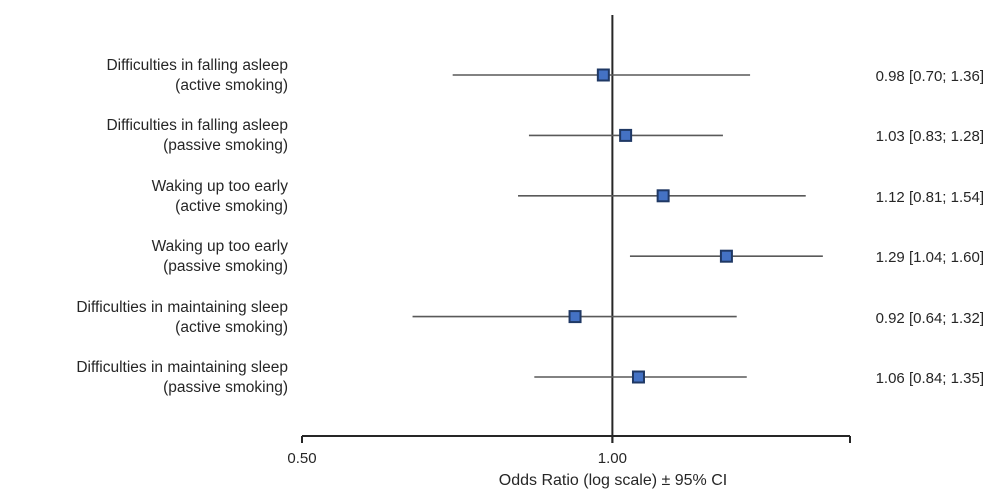 This screenshot has width=1000, height=501. I want to click on or-ci-value: 1.29 [1.04; 1.60], so click(929, 258).